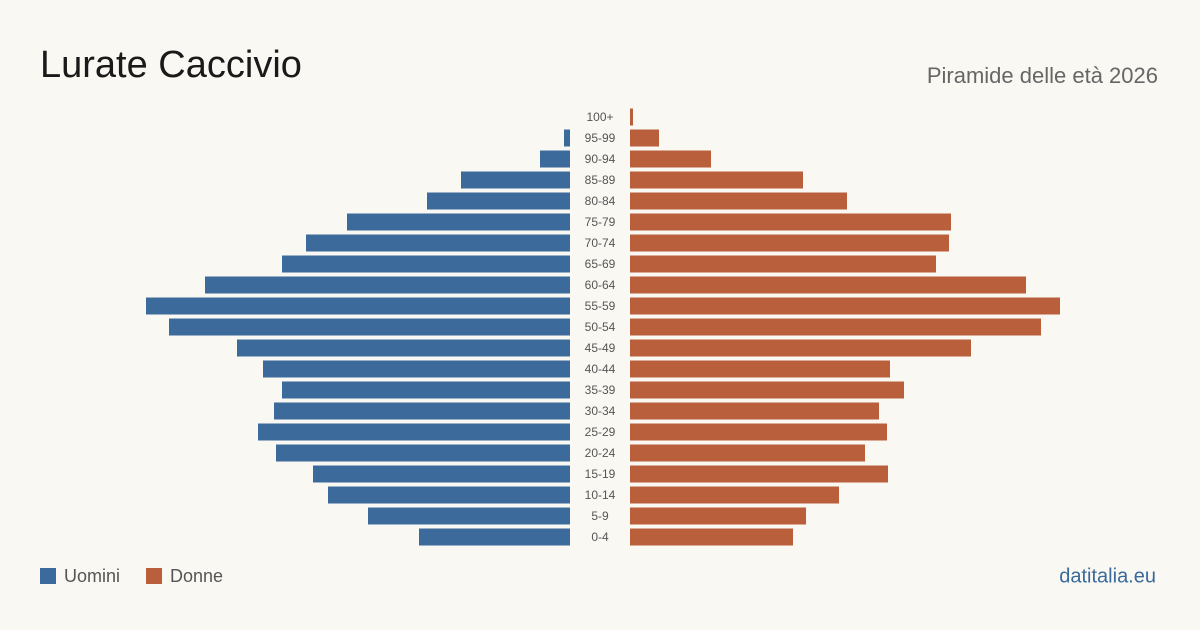  Describe the element at coordinates (600, 474) in the screenshot. I see `age-label: 15-19` at that location.